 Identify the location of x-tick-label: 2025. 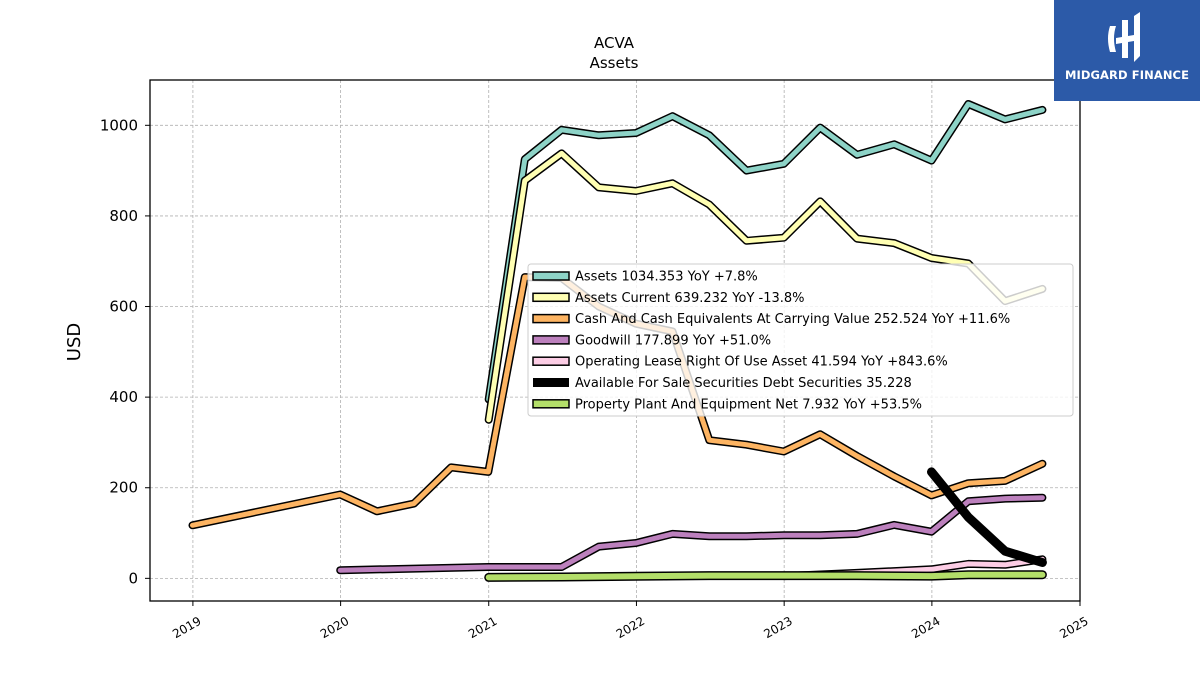
(1073, 627).